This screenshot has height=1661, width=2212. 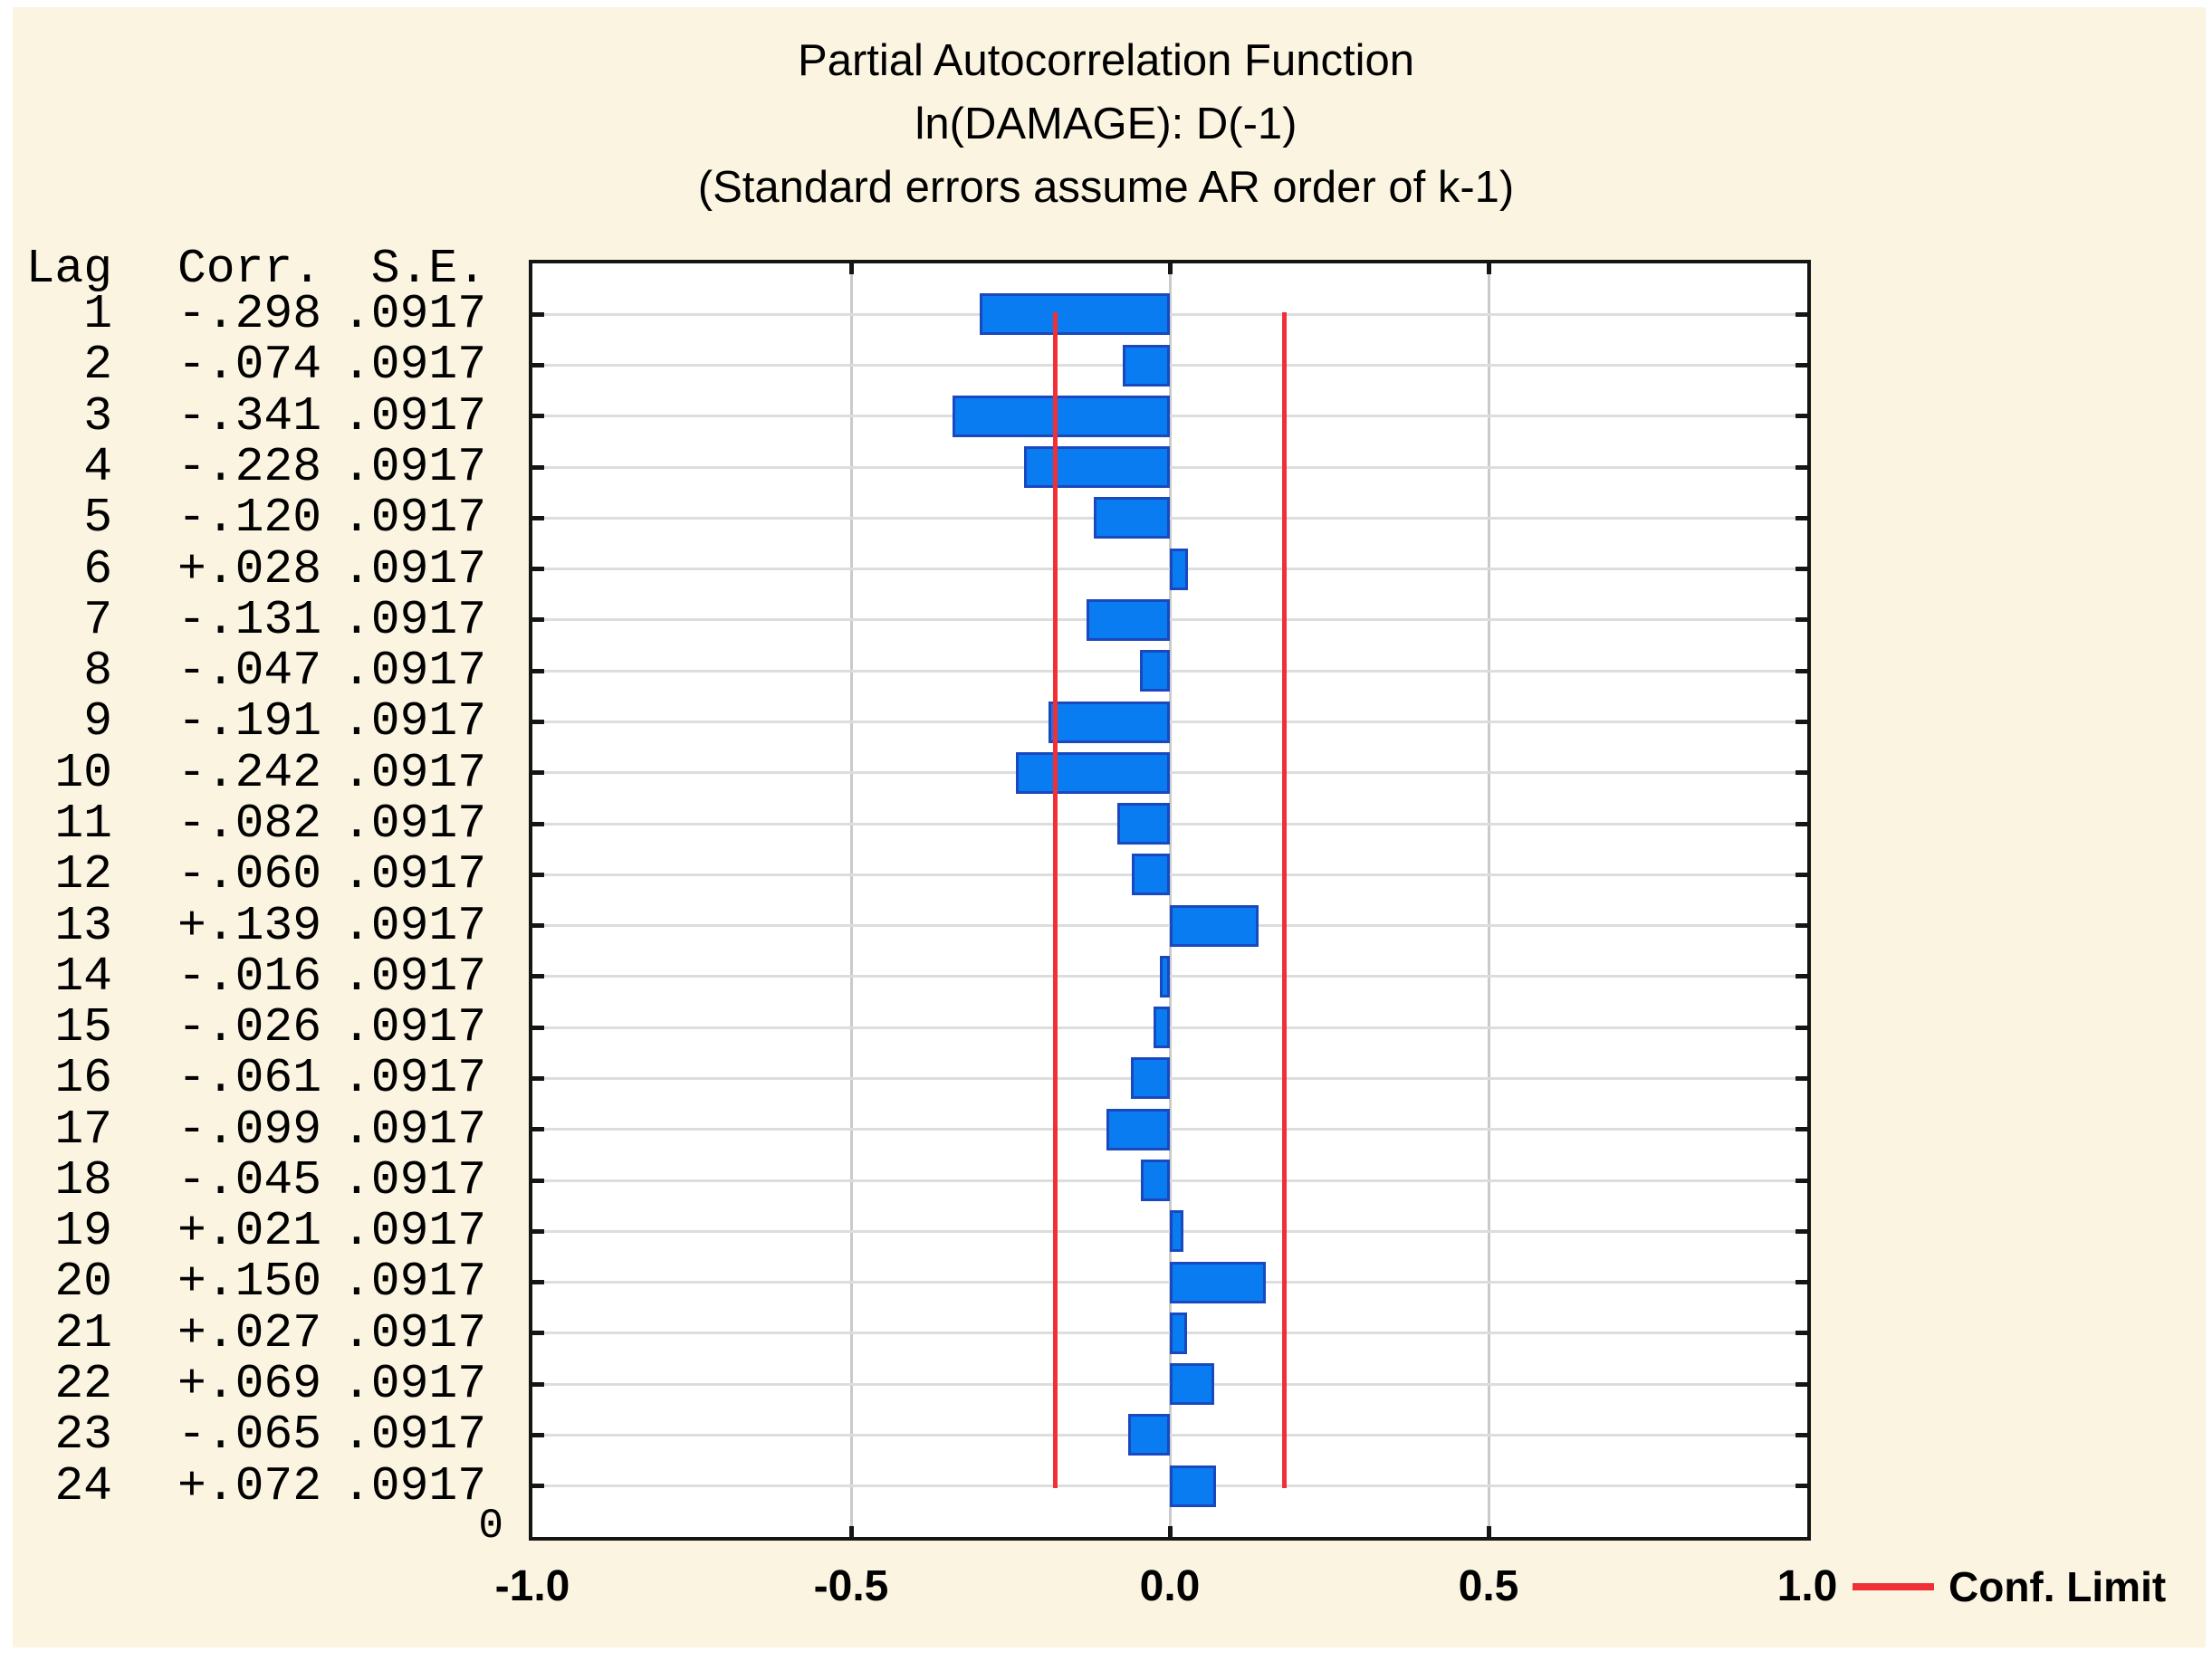 I want to click on corr-value: -.131, so click(x=249, y=619).